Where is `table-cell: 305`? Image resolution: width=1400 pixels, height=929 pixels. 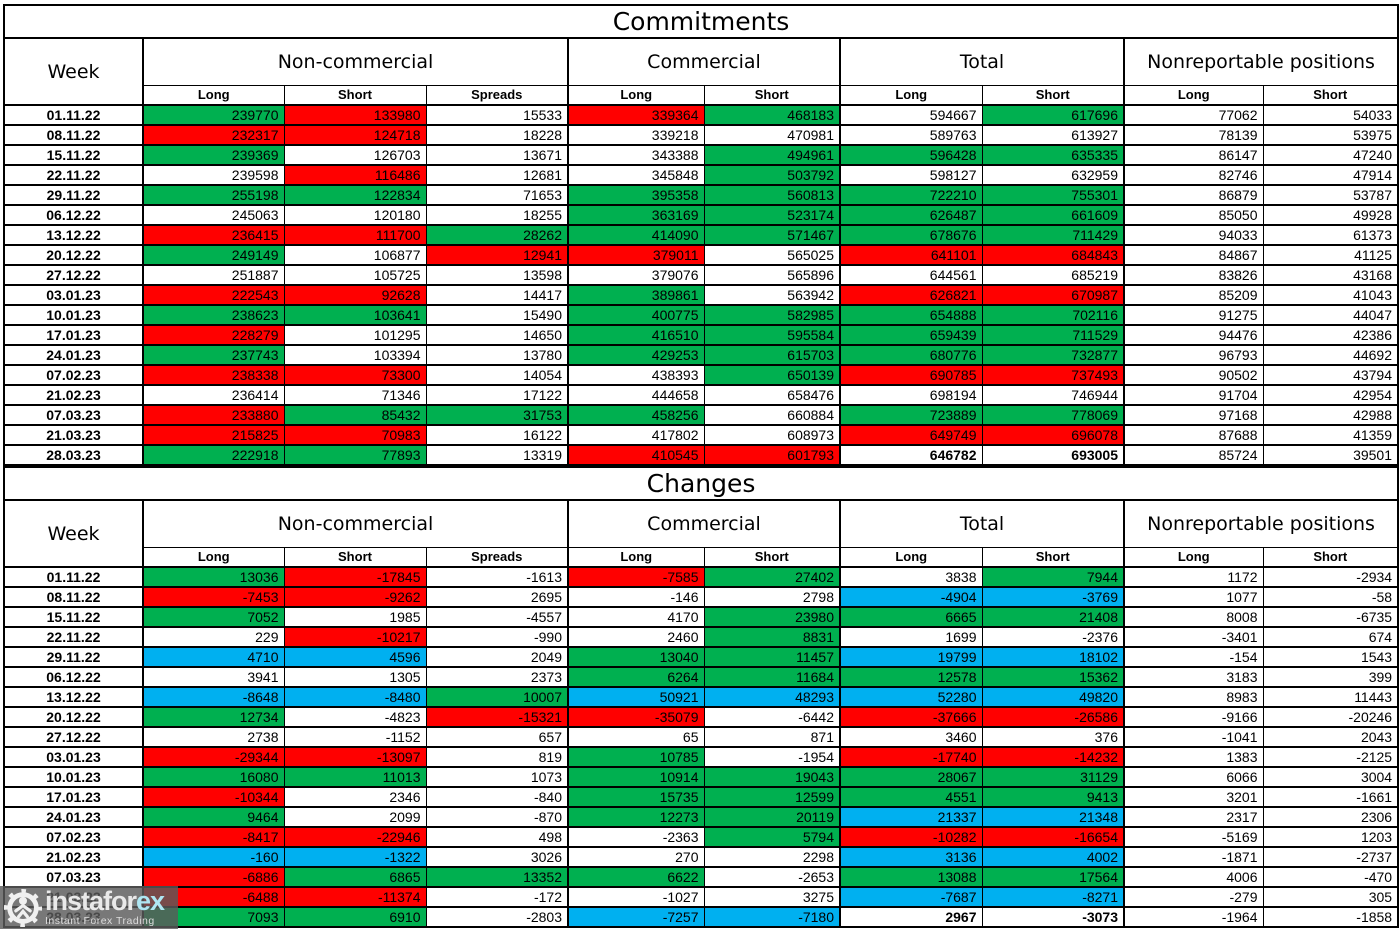 table-cell: 305 is located at coordinates (1330, 897).